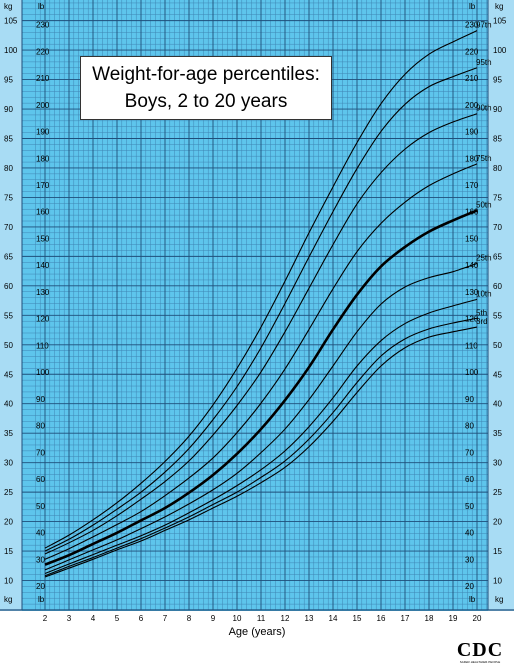 The height and width of the screenshot is (671, 514). What do you see at coordinates (472, 51) in the screenshot?
I see `y-tick-lb-right: 220` at bounding box center [472, 51].